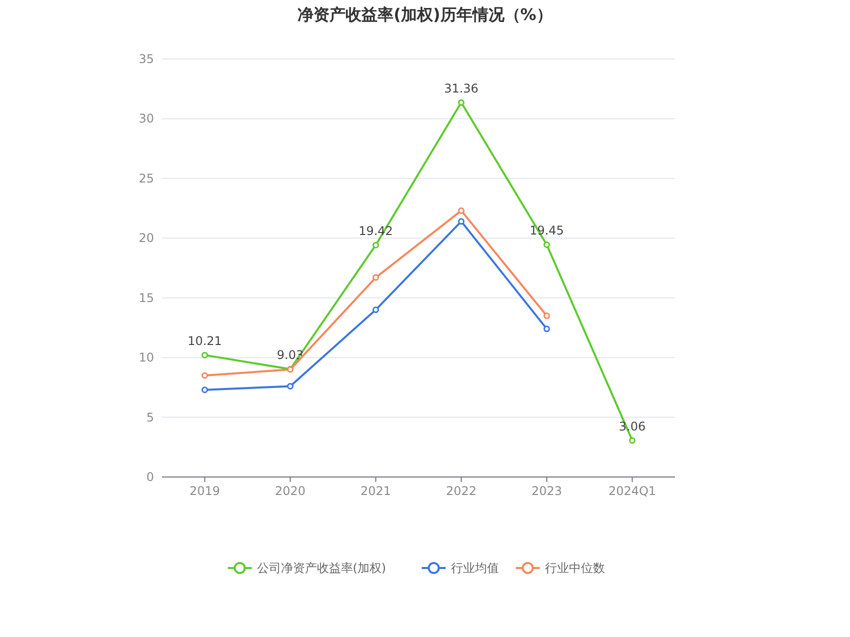 This screenshot has width=850, height=637. Describe the element at coordinates (146, 238) in the screenshot. I see `y-tick-label: 20` at that location.